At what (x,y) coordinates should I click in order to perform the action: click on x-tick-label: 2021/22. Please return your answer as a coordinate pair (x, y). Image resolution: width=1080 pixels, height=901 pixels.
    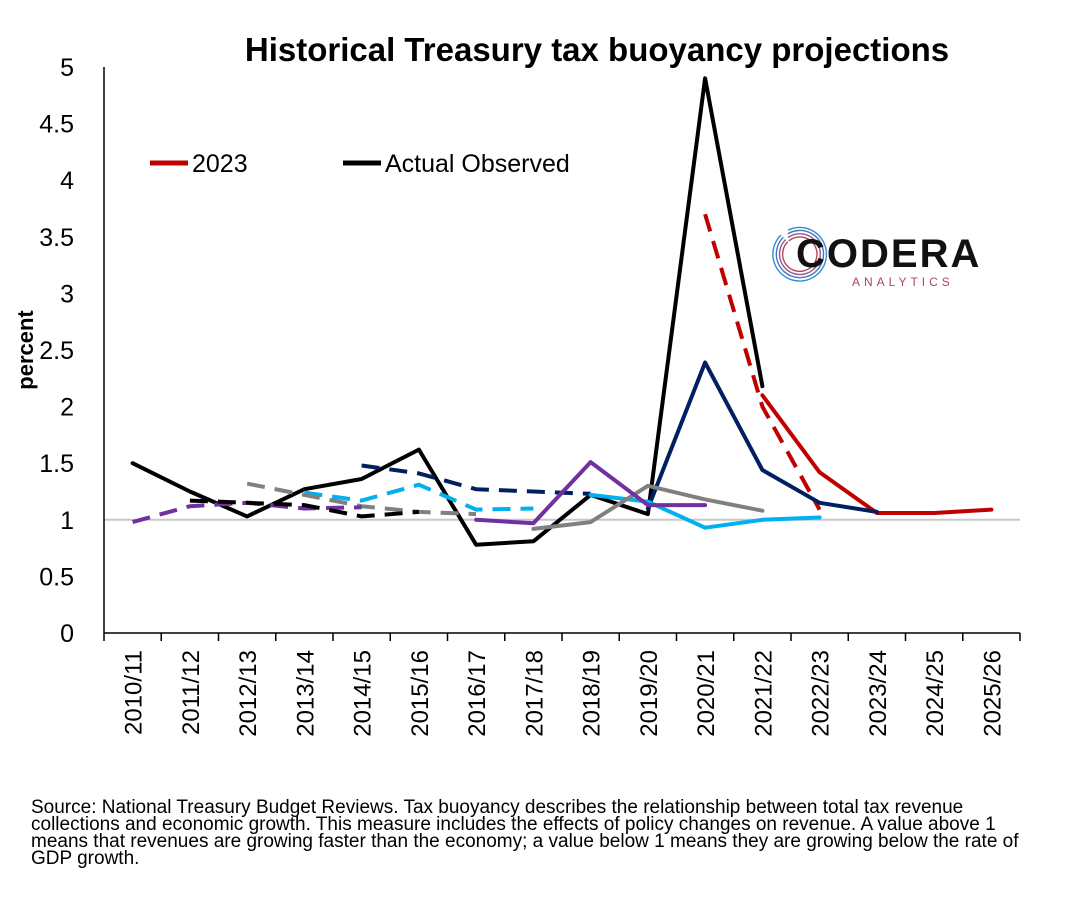
    Looking at the image, I should click on (763, 693).